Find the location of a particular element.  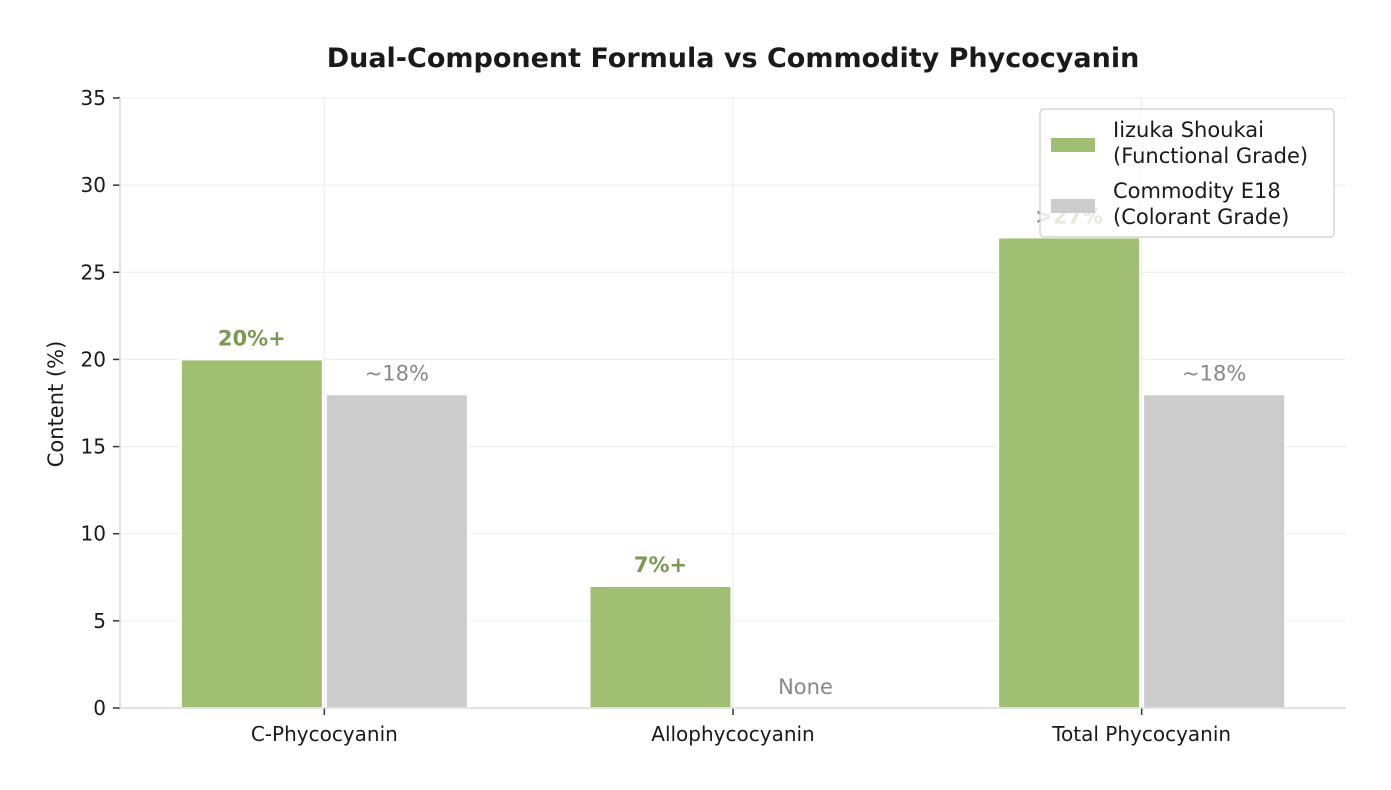

x-tick-label: Allophycocyanin is located at coordinates (732, 734).